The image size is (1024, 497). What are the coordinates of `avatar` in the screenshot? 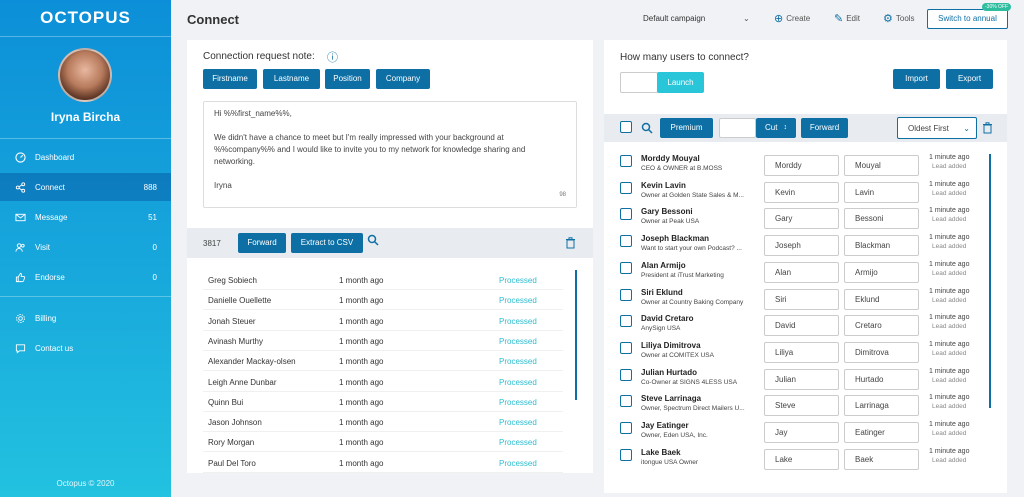 It's located at (85, 75).